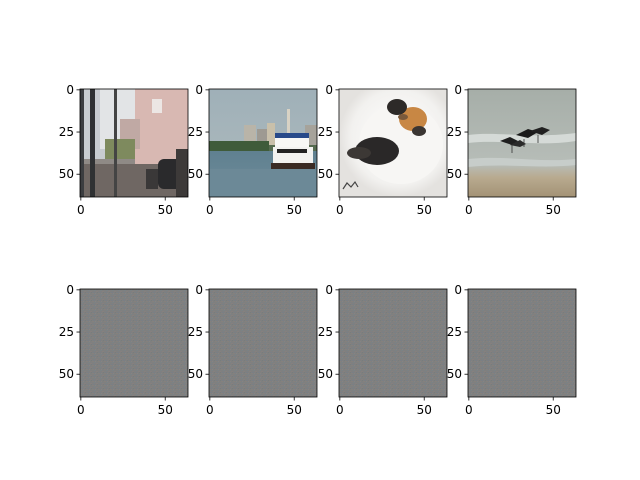 This screenshot has width=640, height=480. I want to click on panel-1-2: 0 25 50 0 50, so click(383, 350).